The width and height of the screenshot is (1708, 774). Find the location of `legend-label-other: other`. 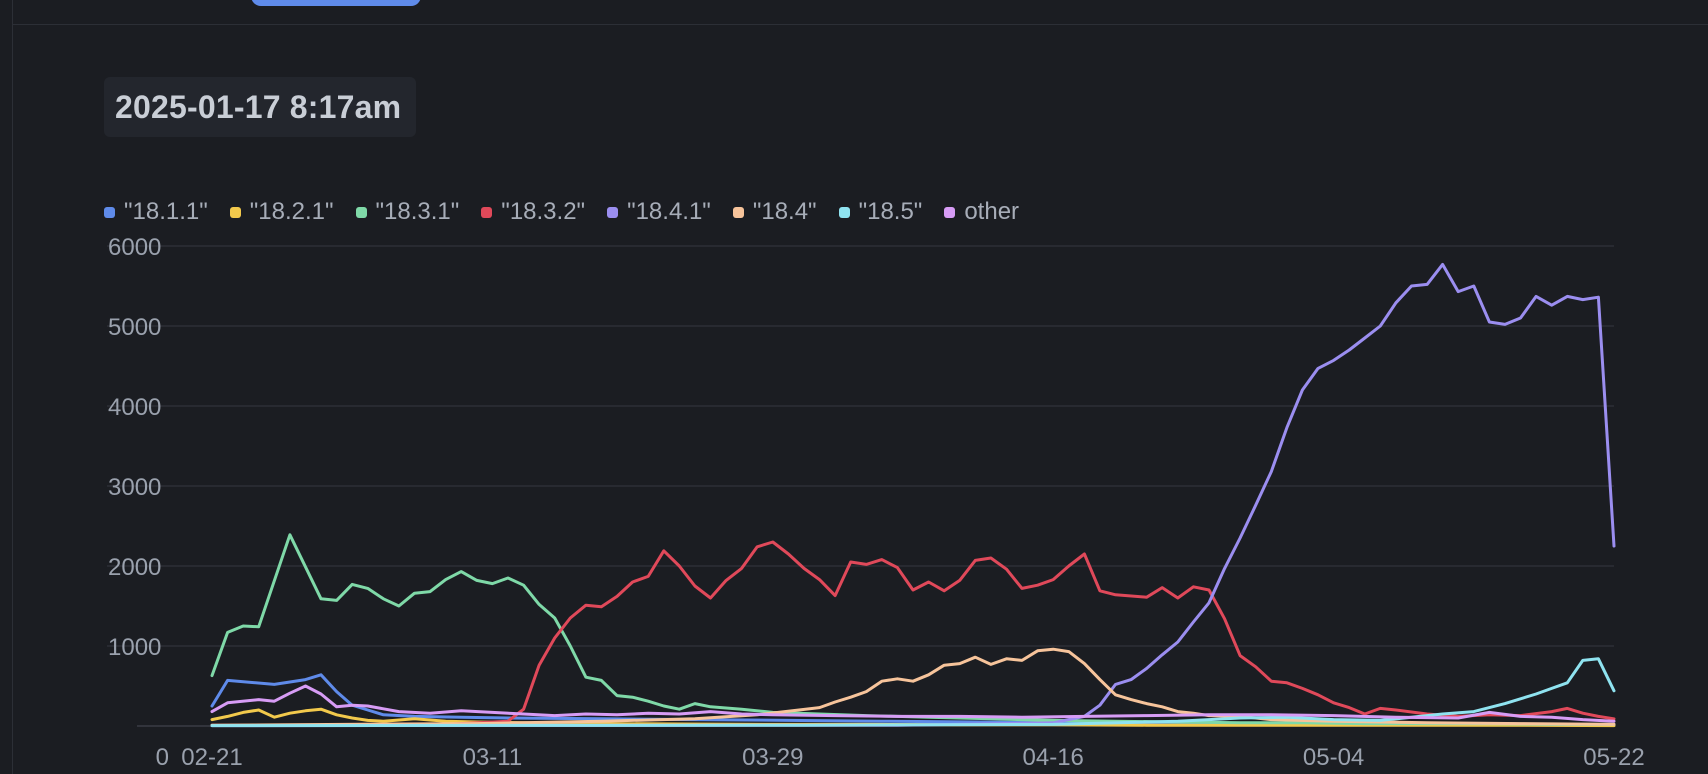

legend-label-other: other is located at coordinates (992, 211).